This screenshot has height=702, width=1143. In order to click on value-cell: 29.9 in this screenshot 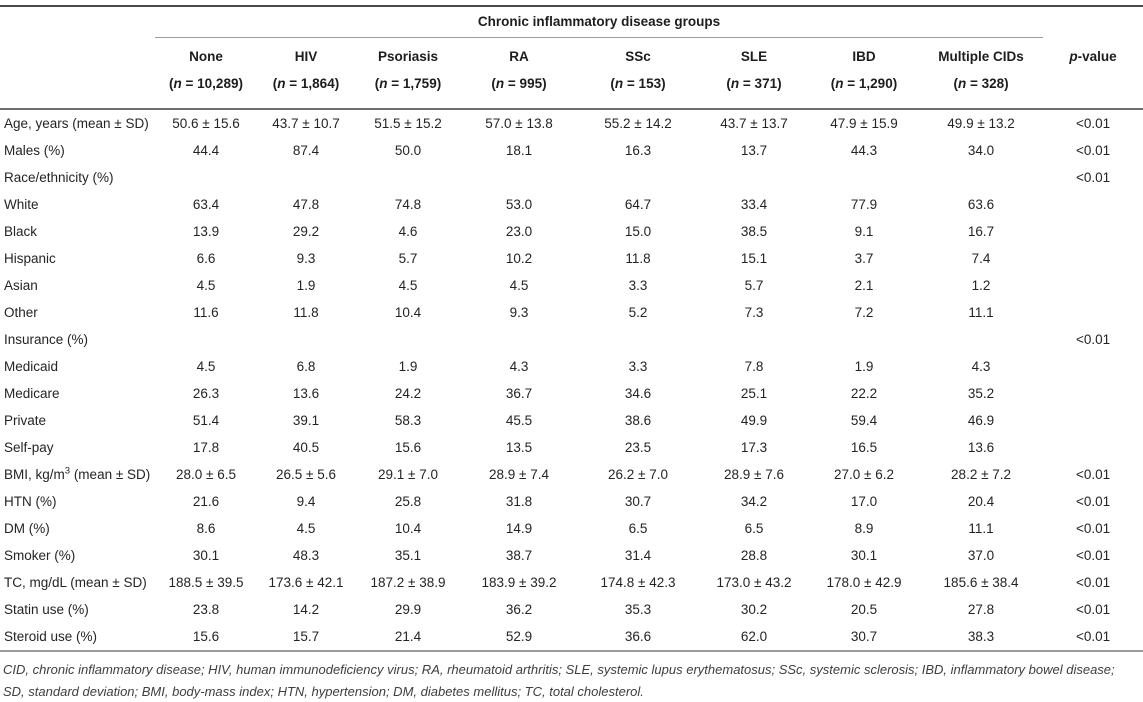, I will do `click(408, 609)`.